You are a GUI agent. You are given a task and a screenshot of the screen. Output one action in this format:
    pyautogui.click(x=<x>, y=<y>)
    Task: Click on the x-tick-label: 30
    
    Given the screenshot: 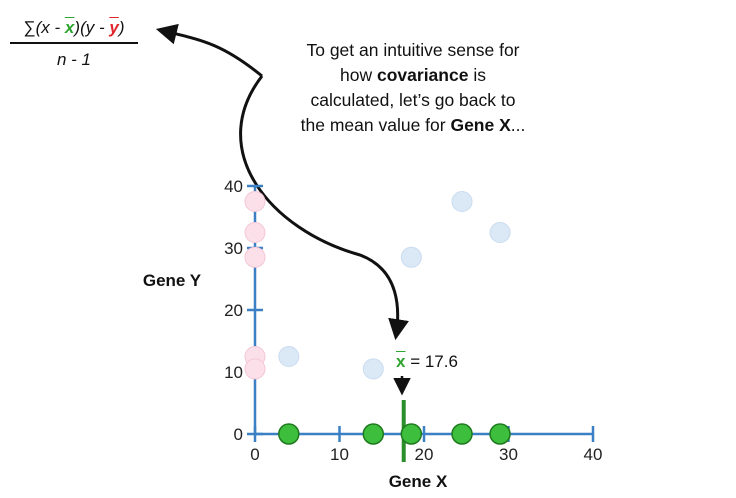 What is the action you would take?
    pyautogui.click(x=508, y=454)
    